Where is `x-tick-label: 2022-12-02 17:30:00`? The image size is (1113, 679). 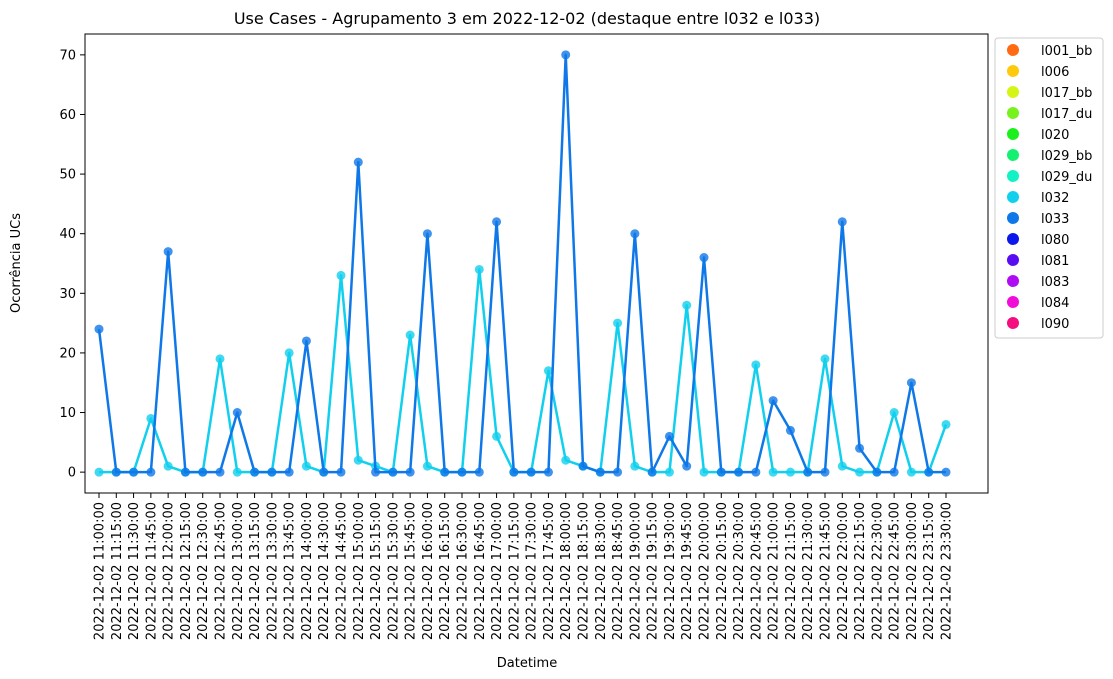
x-tick-label: 2022-12-02 17:30:00 is located at coordinates (532, 571).